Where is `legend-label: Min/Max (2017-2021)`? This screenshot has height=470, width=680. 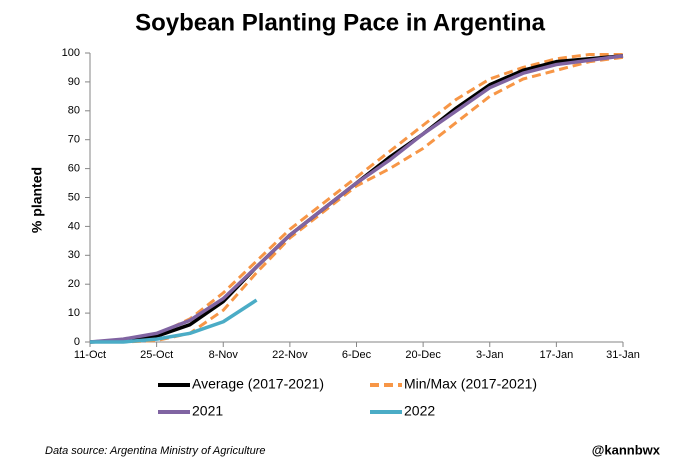
legend-label: Min/Max (2017-2021) is located at coordinates (470, 384).